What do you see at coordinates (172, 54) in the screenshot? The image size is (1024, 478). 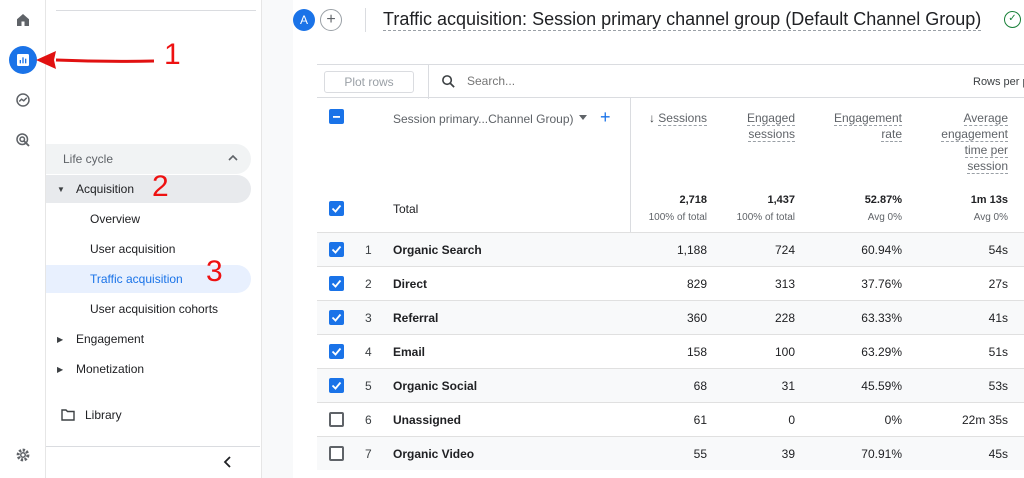 I see `annotation-1: 1` at bounding box center [172, 54].